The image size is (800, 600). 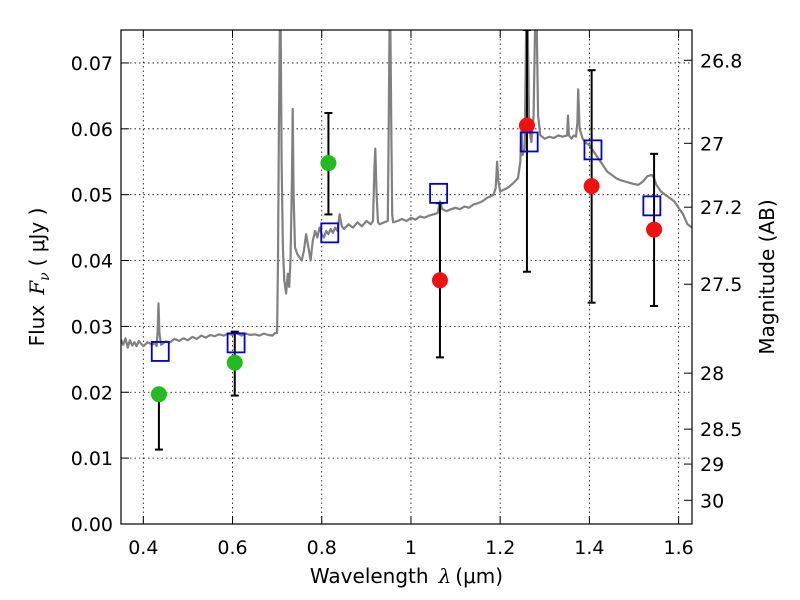 I want to click on x-tick-label: 1.2, so click(x=500, y=548).